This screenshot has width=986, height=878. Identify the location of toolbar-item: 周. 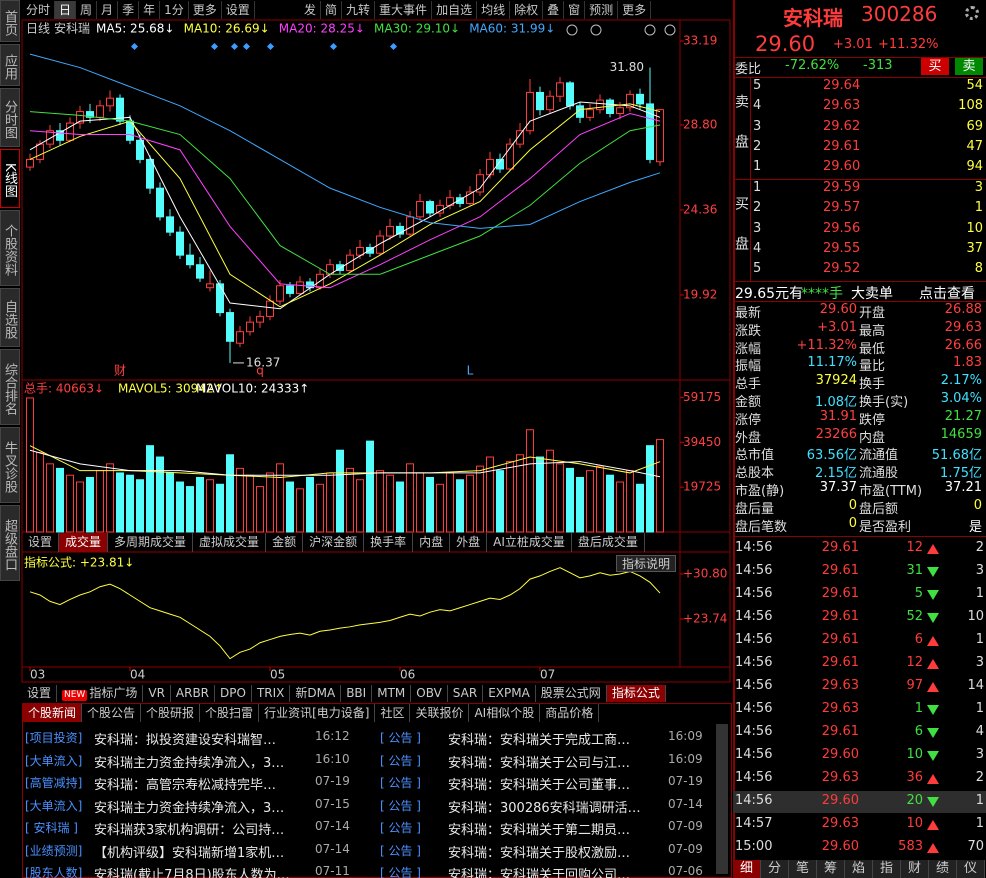
(87, 10).